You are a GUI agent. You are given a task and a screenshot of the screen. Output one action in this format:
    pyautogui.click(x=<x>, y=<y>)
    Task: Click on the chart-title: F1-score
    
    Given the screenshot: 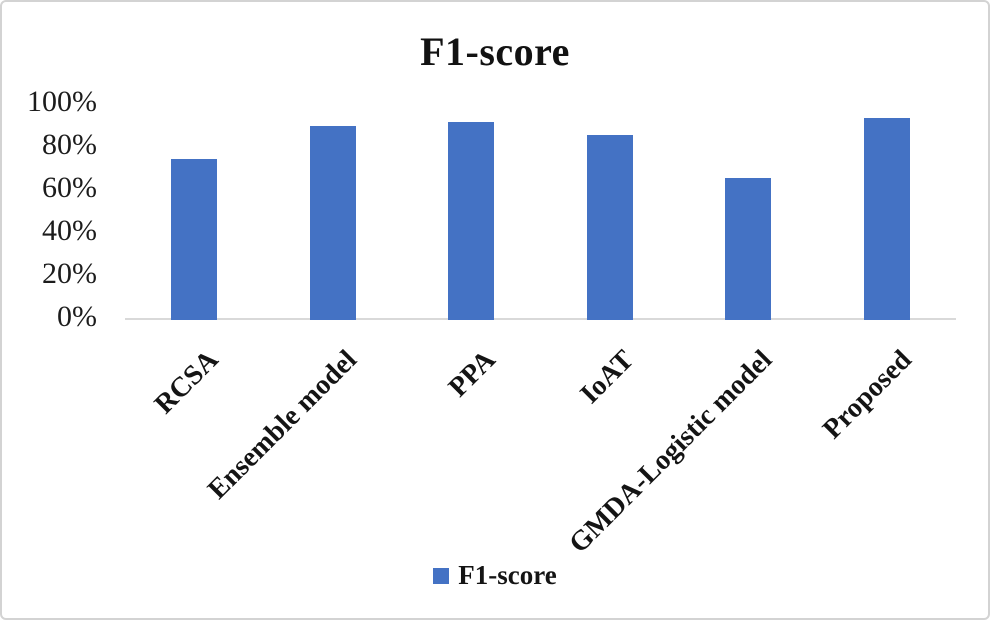 What is the action you would take?
    pyautogui.click(x=495, y=51)
    